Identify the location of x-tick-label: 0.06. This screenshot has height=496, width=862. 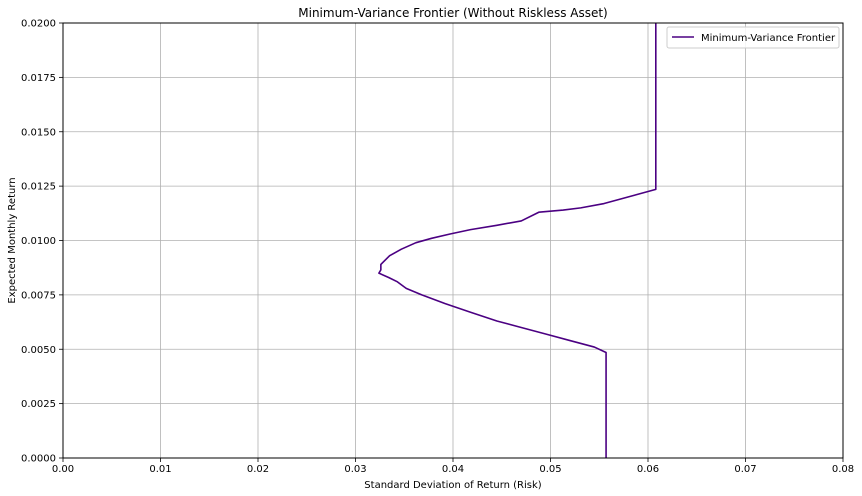
(648, 469).